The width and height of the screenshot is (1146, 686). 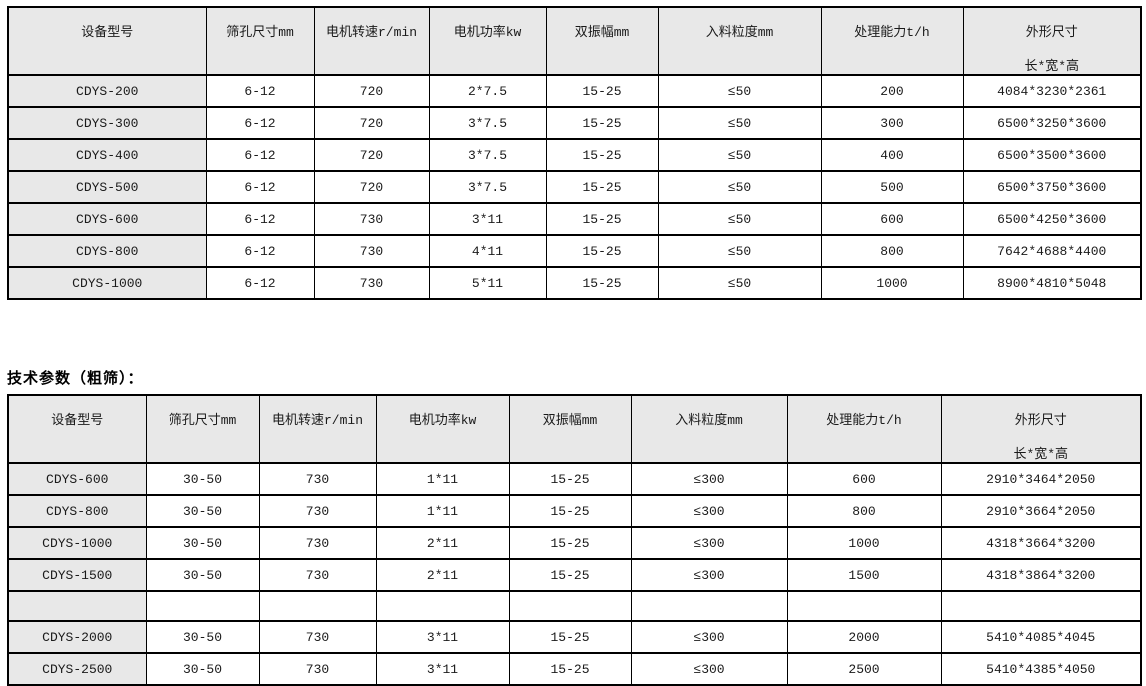 What do you see at coordinates (77, 669) in the screenshot?
I see `model-cell: CDYS-2500` at bounding box center [77, 669].